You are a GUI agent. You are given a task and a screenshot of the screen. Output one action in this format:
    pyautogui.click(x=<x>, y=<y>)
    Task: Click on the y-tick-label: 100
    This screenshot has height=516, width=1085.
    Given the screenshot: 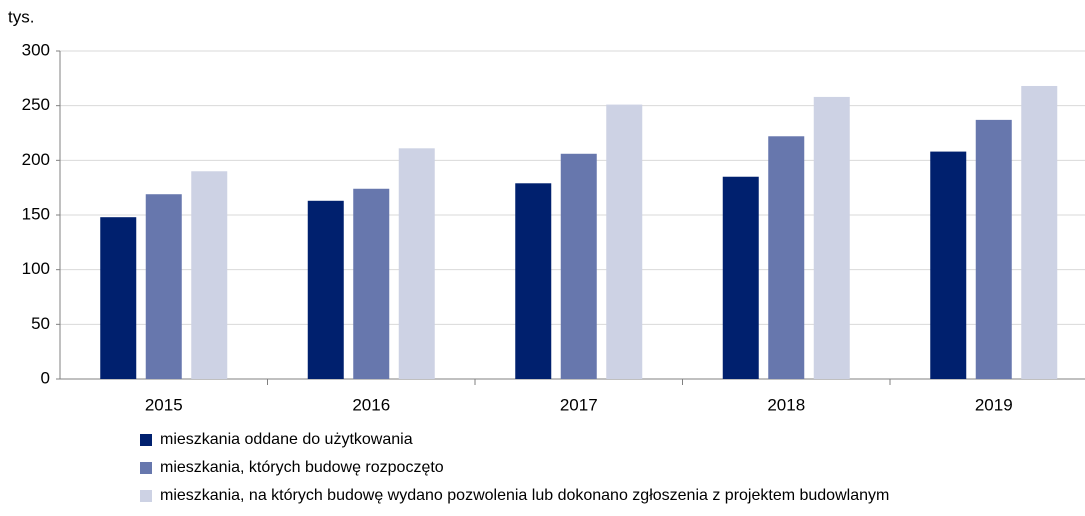 What is the action you would take?
    pyautogui.click(x=36, y=268)
    